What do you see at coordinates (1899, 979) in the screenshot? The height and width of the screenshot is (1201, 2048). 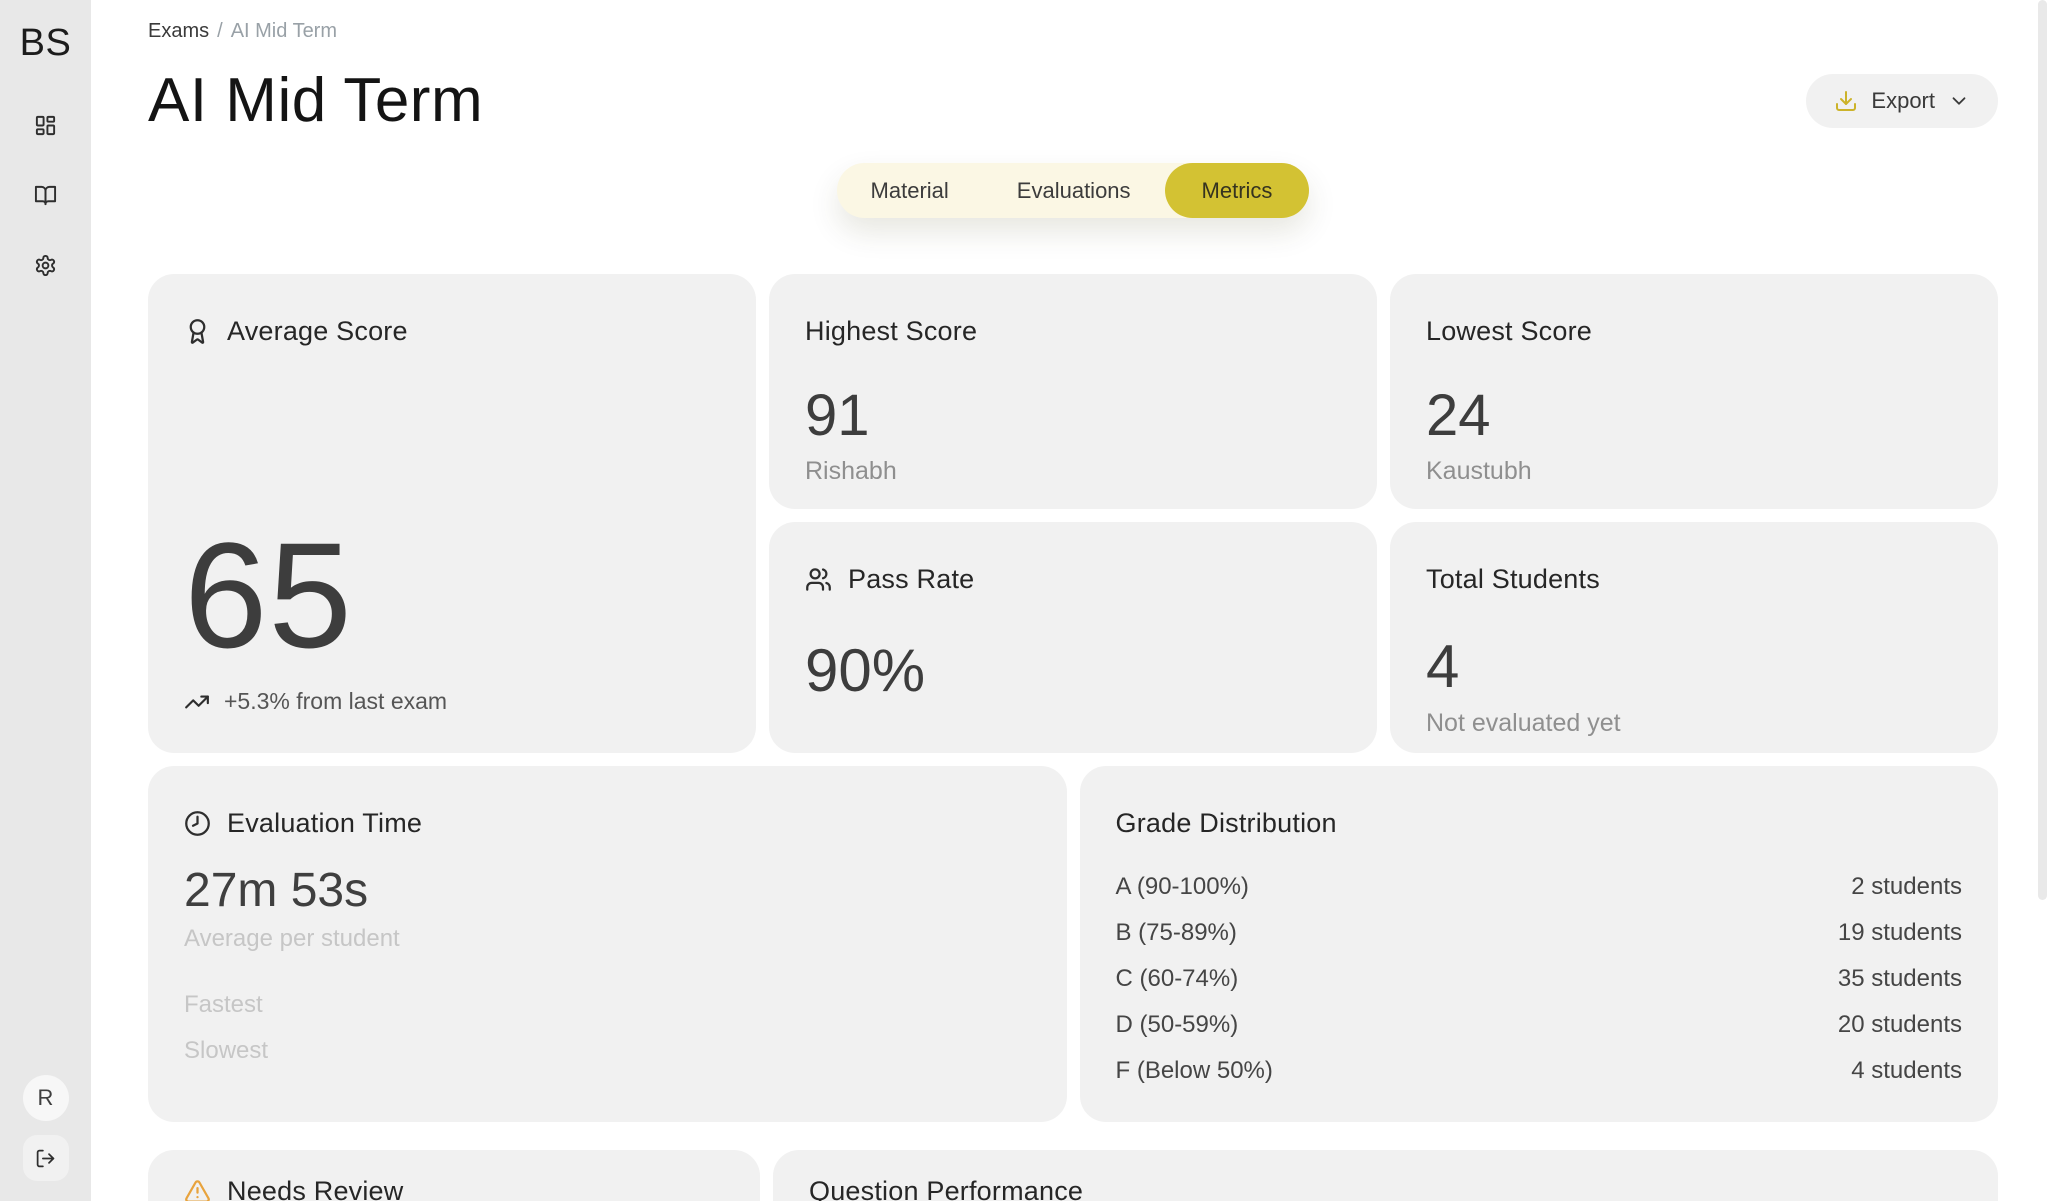 I see `grade-count: 35 students` at bounding box center [1899, 979].